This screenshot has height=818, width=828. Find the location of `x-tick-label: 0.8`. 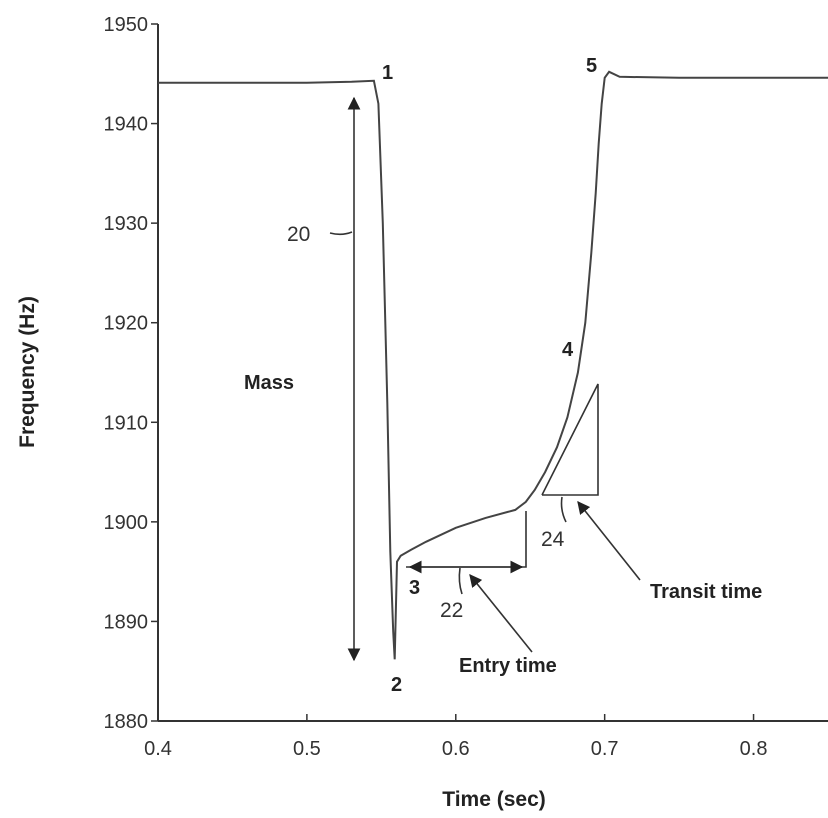

x-tick-label: 0.8 is located at coordinates (754, 749).